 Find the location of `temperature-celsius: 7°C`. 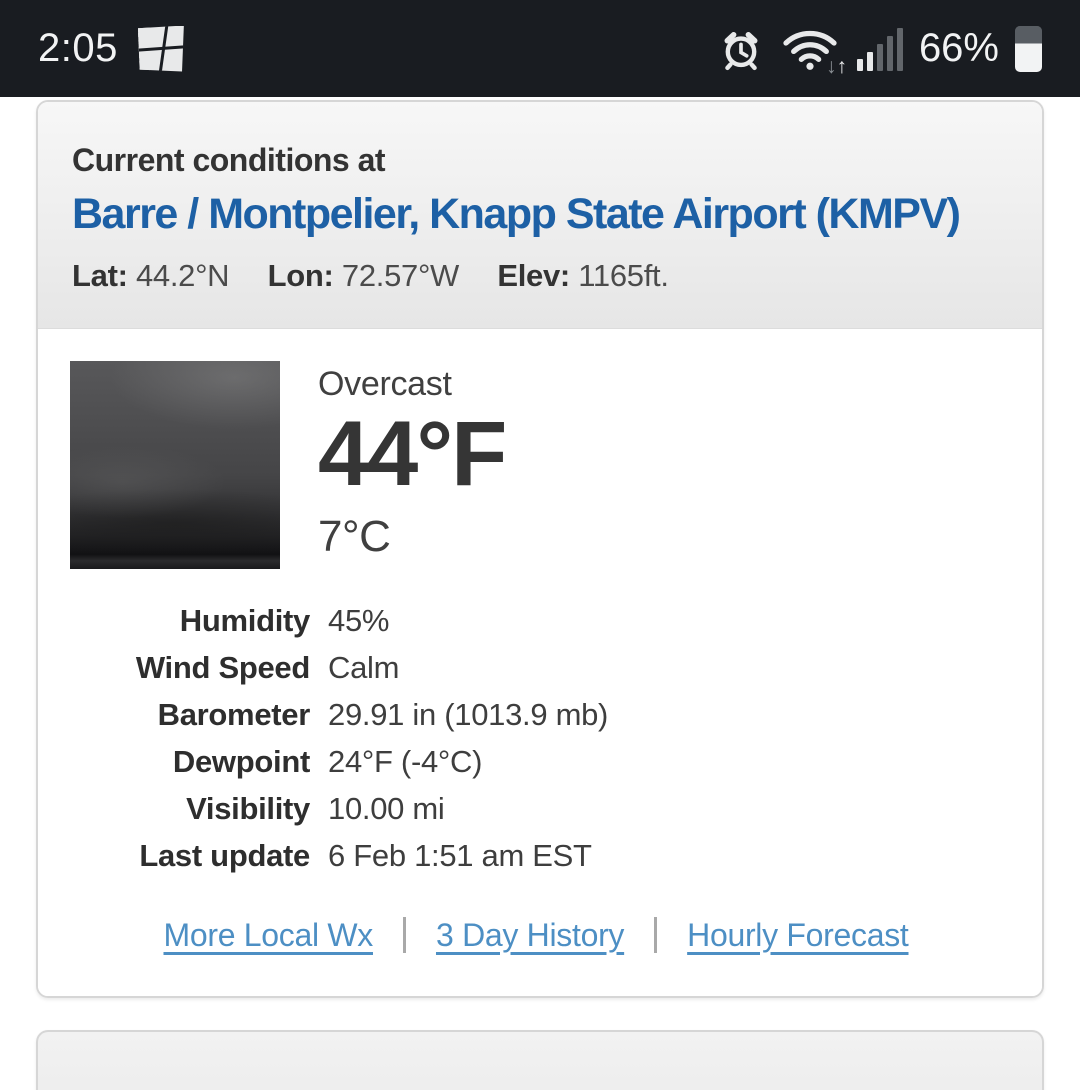

temperature-celsius: 7°C is located at coordinates (354, 536).